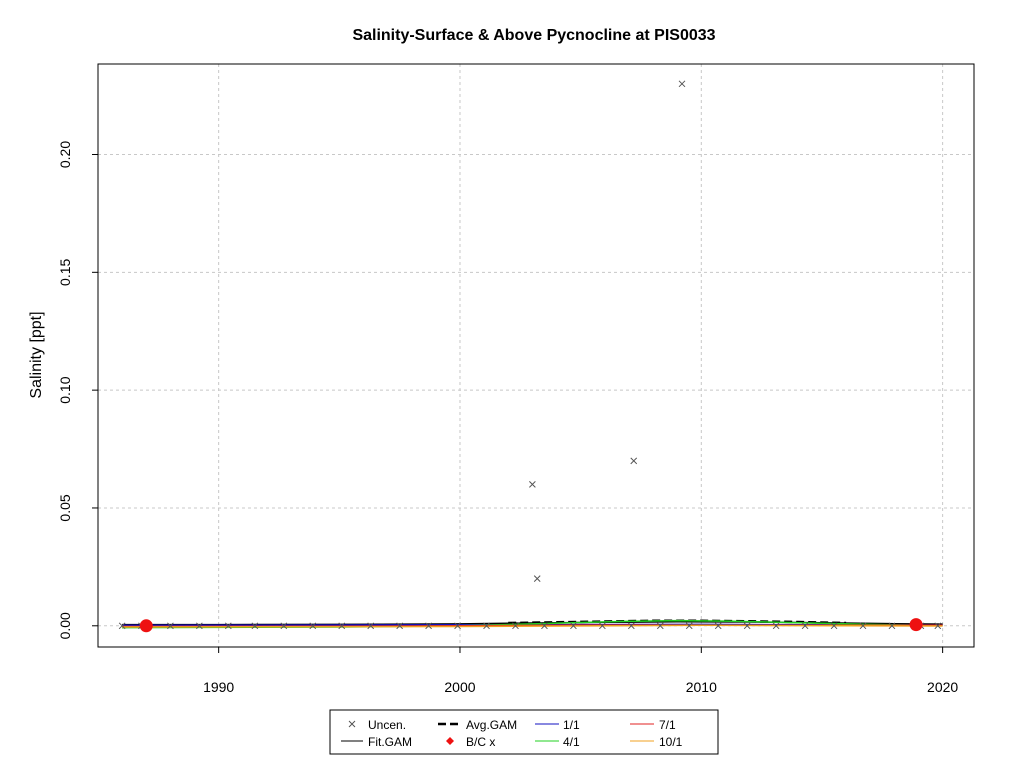  What do you see at coordinates (352, 724) in the screenshot?
I see `x-marker-icon` at bounding box center [352, 724].